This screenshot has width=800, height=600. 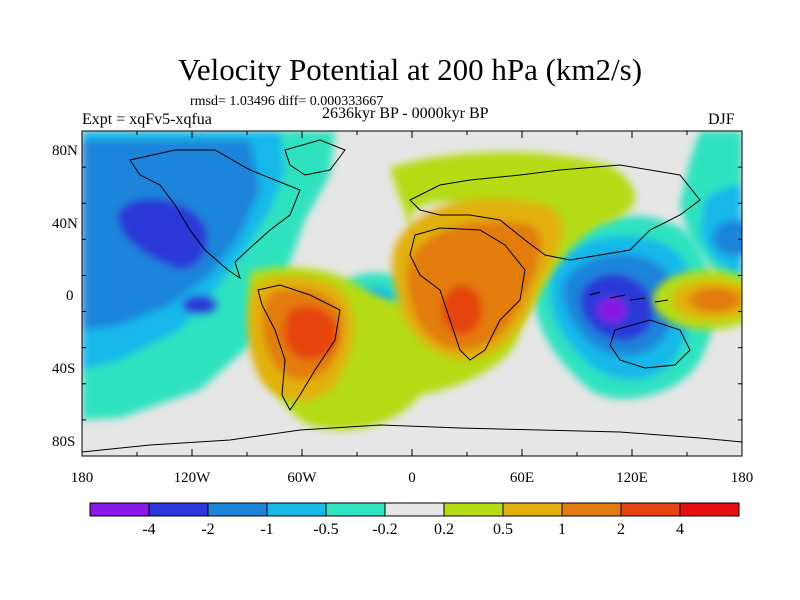 I want to click on colorbar-label: 4, so click(x=680, y=529).